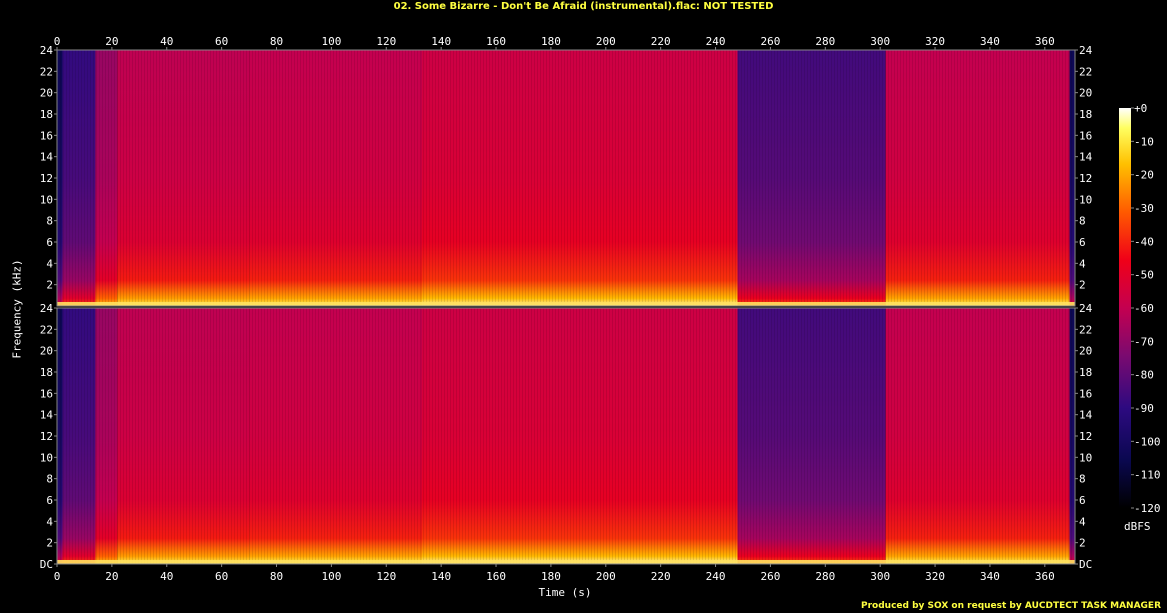 The image size is (1167, 613). What do you see at coordinates (1144, 241) in the screenshot?
I see `colorbar-tick-label: -40` at bounding box center [1144, 241].